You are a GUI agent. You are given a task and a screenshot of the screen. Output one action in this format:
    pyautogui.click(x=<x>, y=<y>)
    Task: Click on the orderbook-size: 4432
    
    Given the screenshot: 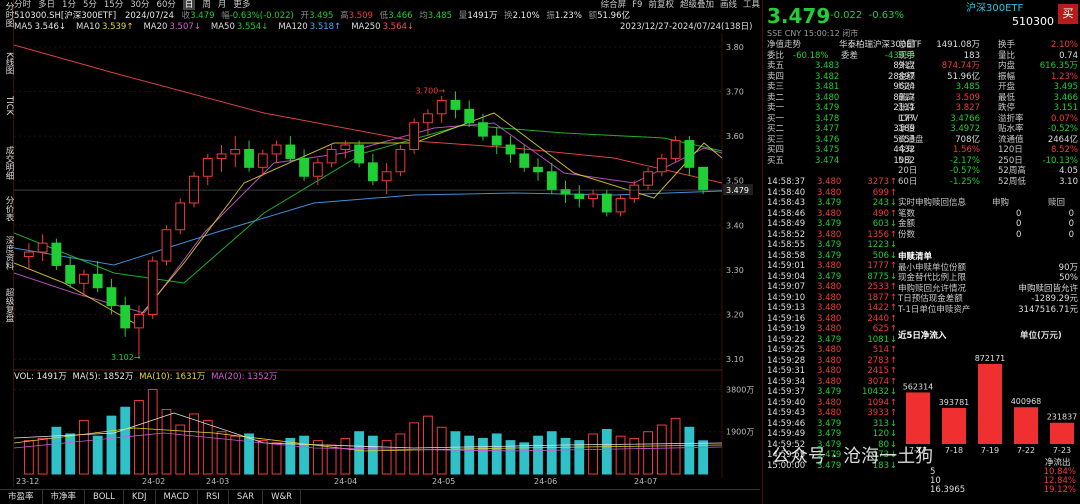 What is the action you would take?
    pyautogui.click(x=904, y=150)
    